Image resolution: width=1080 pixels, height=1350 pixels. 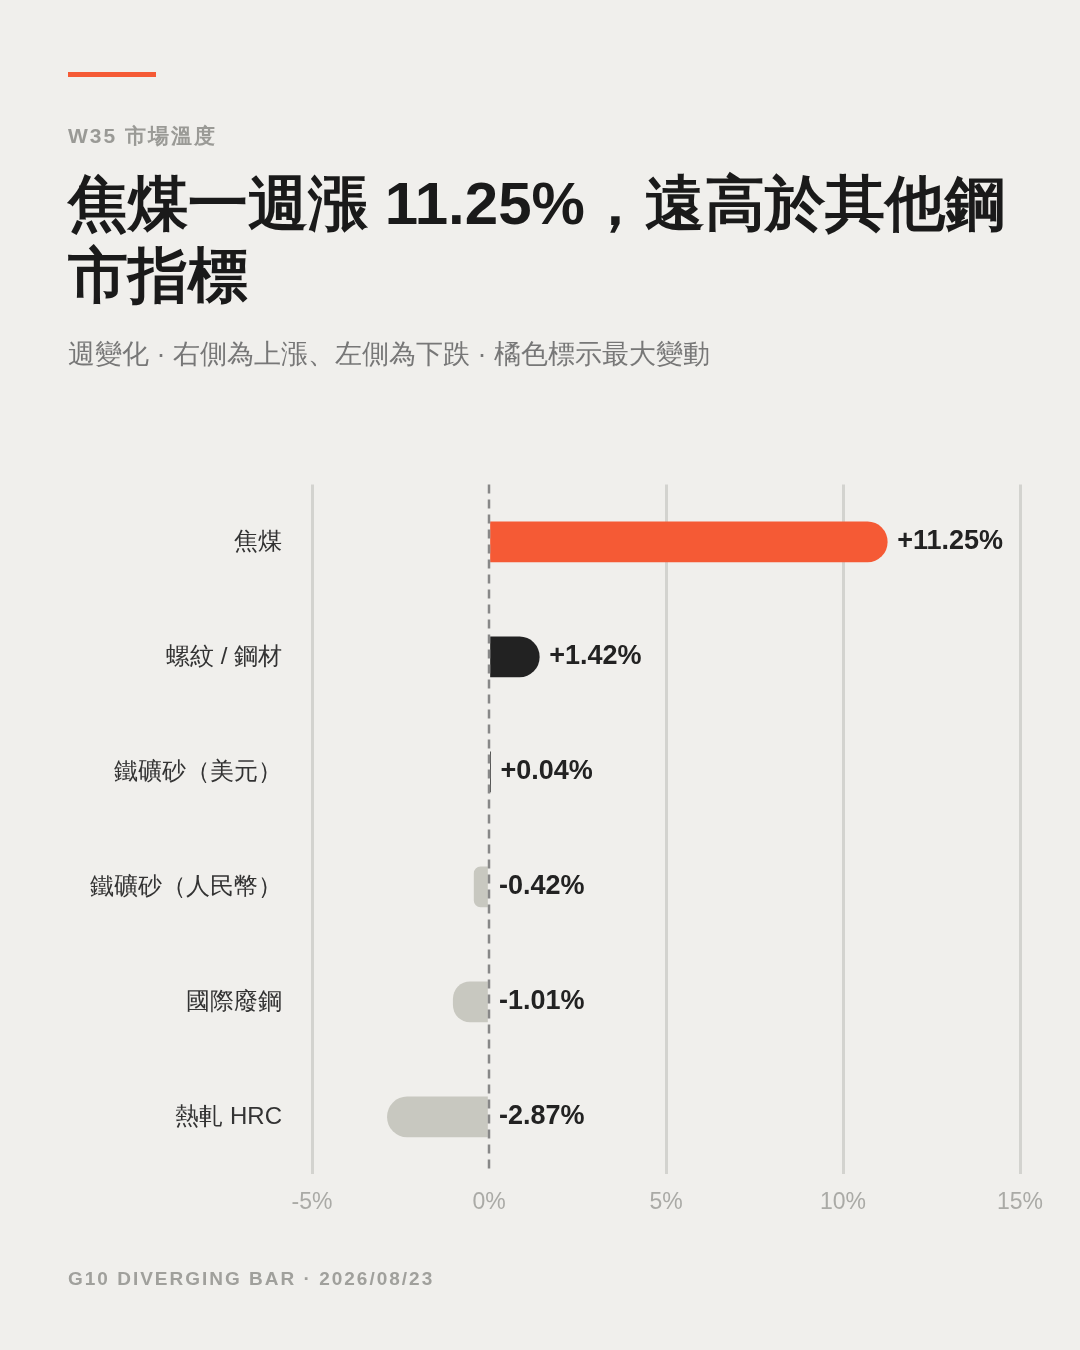 What do you see at coordinates (950, 540) in the screenshot?
I see `data-label: +11.25%` at bounding box center [950, 540].